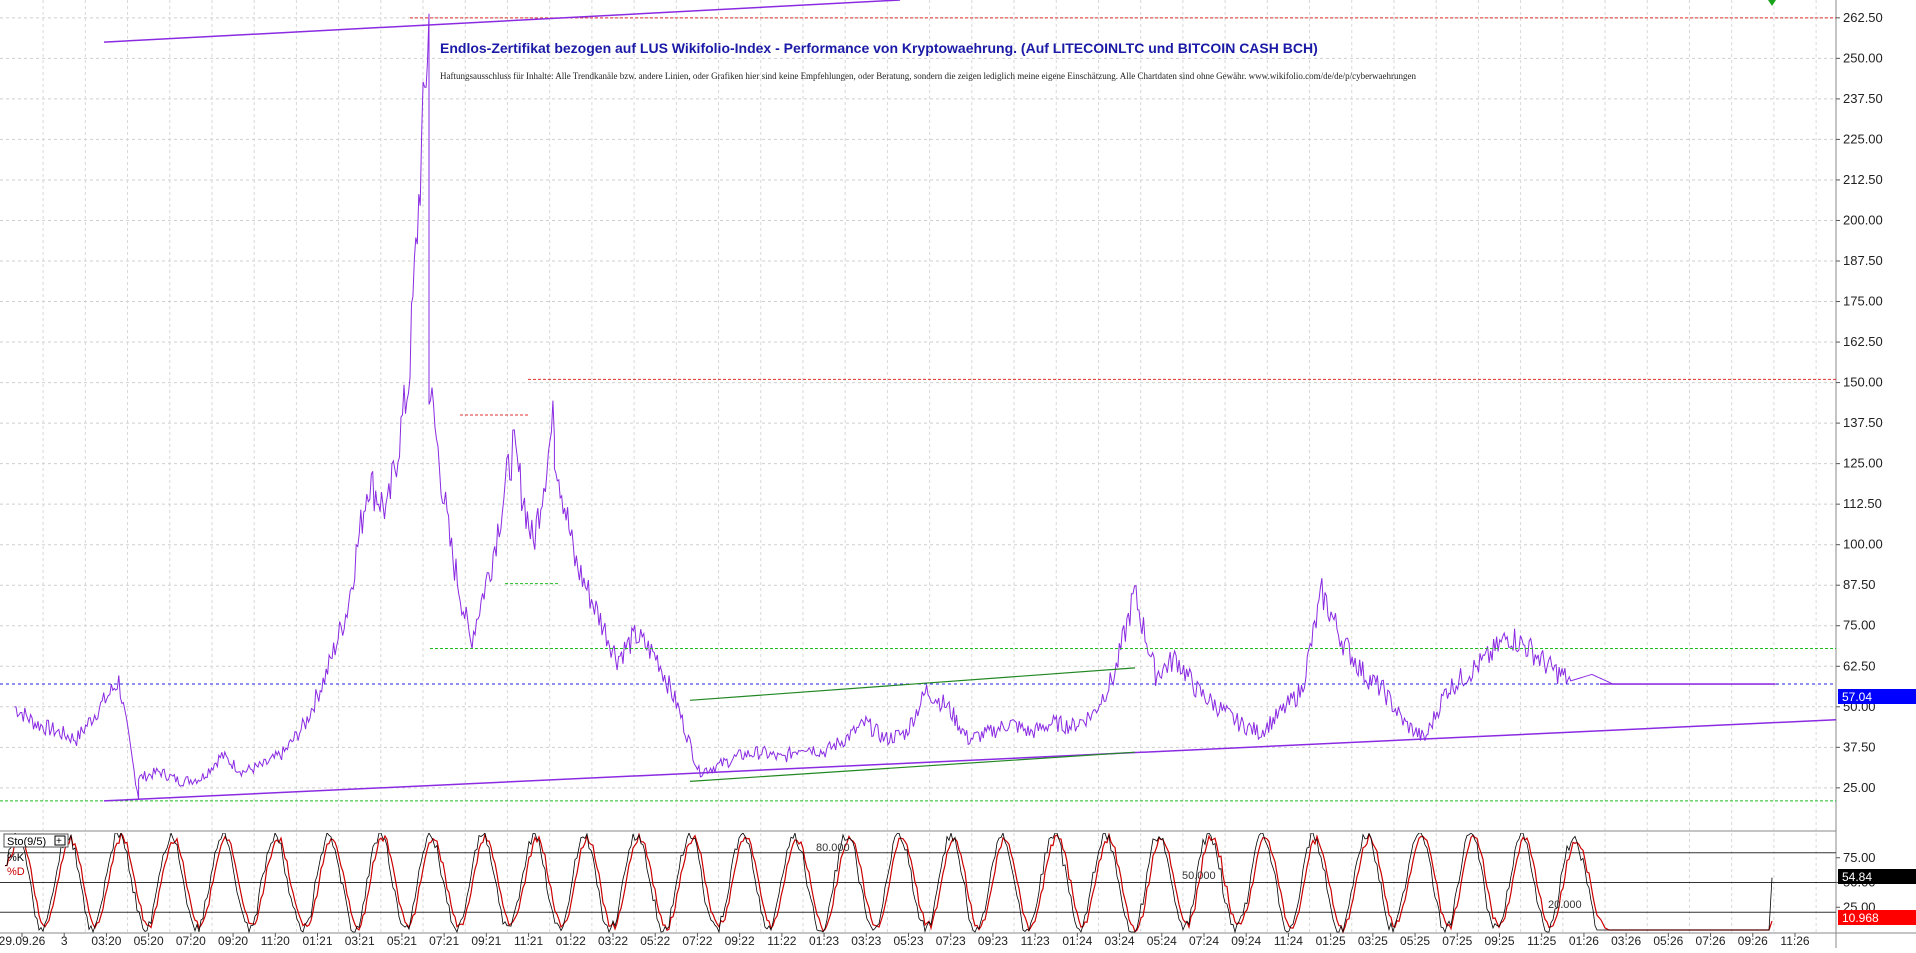 The image size is (1916, 953). What do you see at coordinates (1331, 941) in the screenshot?
I see `x-tick-label: 01:25` at bounding box center [1331, 941].